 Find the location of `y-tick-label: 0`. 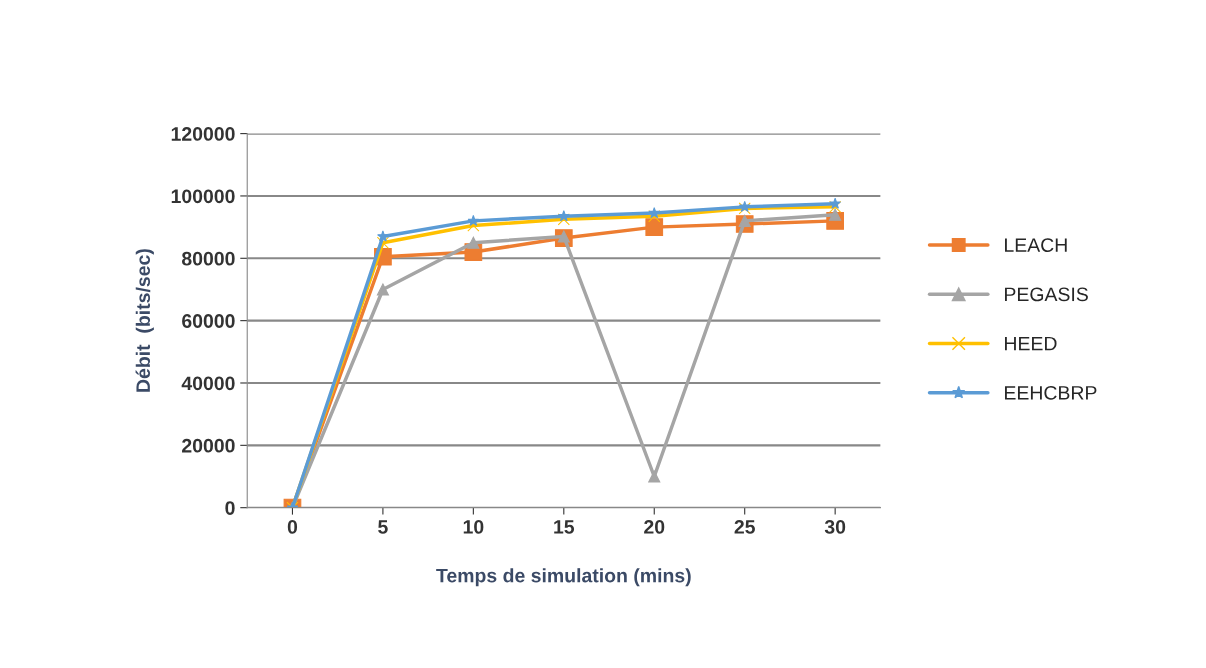

y-tick-label: 0 is located at coordinates (230, 508).